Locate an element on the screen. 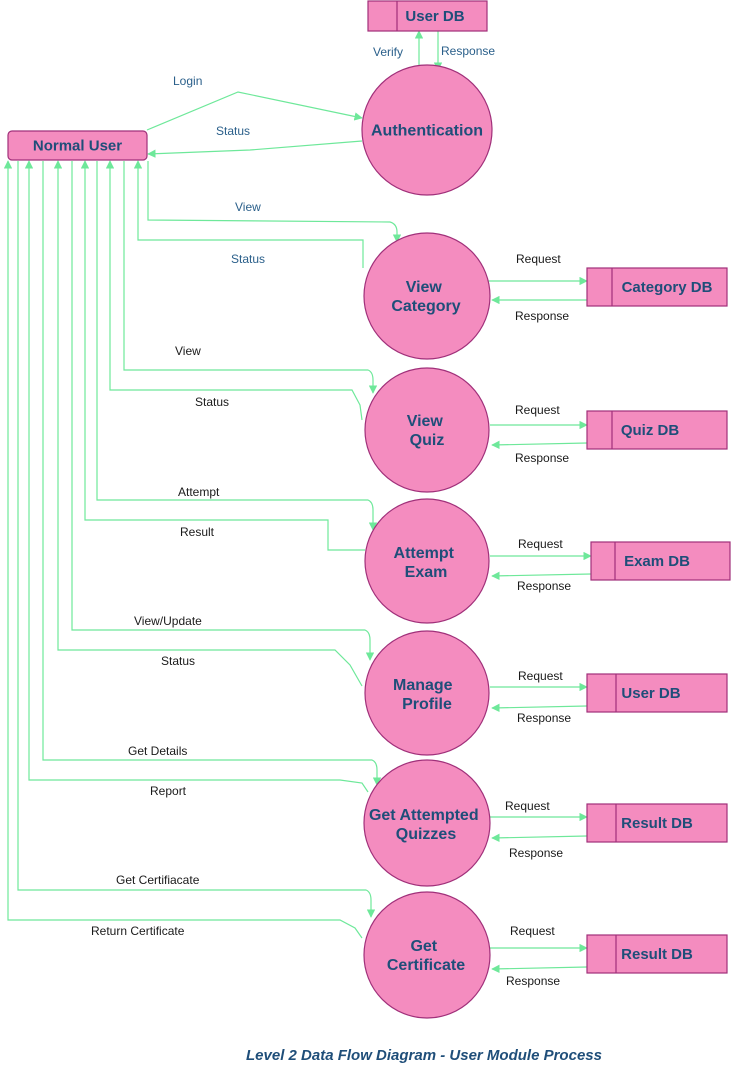  process-authentication-label: Authentication is located at coordinates (427, 131).